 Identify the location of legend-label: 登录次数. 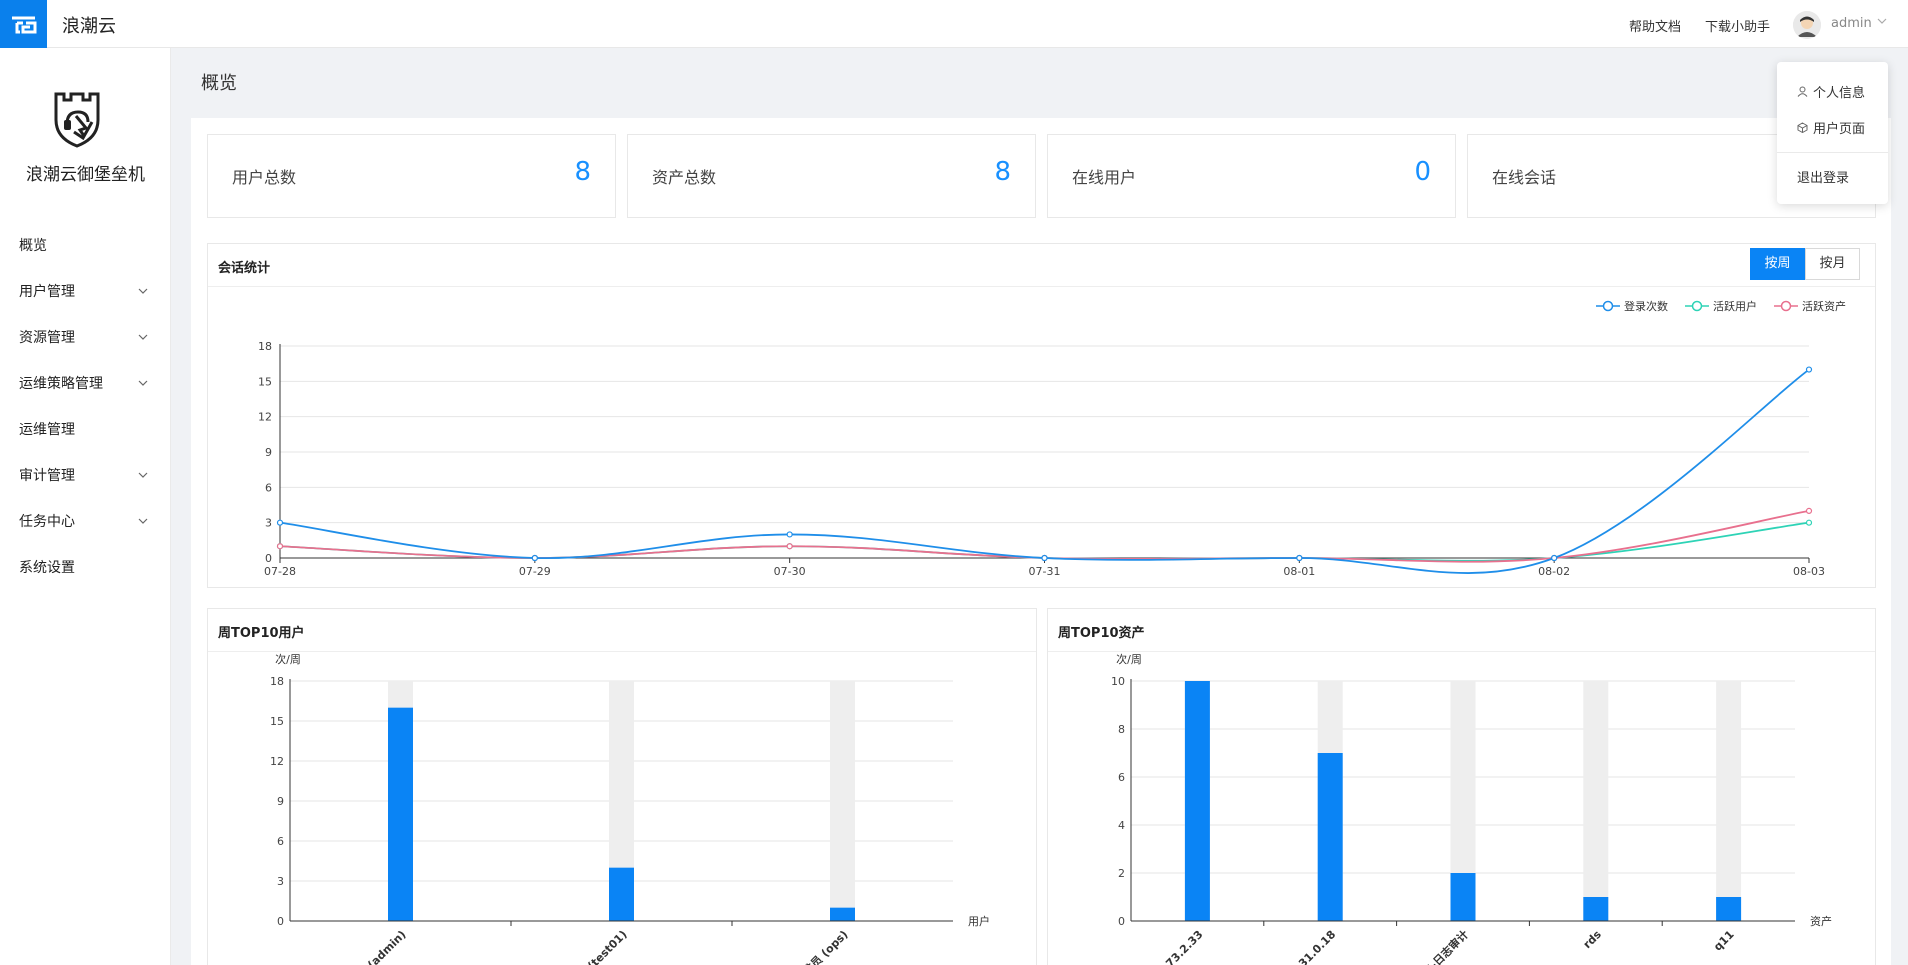
(1646, 306).